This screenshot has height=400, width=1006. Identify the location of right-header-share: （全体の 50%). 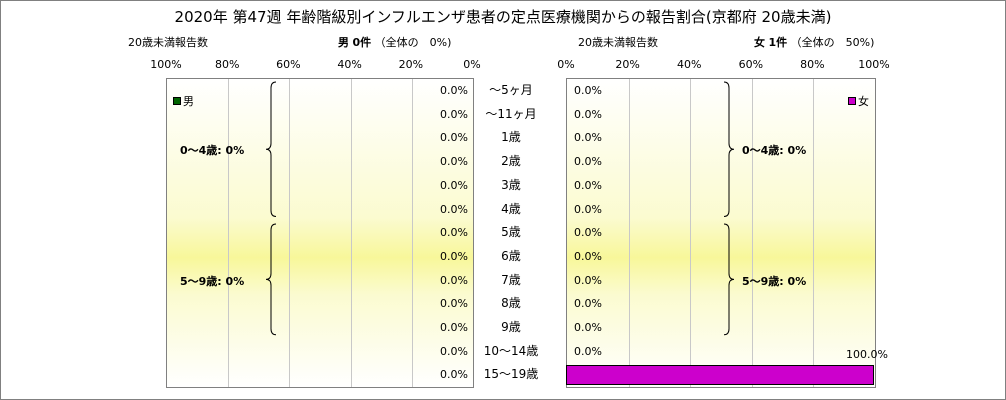
(832, 42).